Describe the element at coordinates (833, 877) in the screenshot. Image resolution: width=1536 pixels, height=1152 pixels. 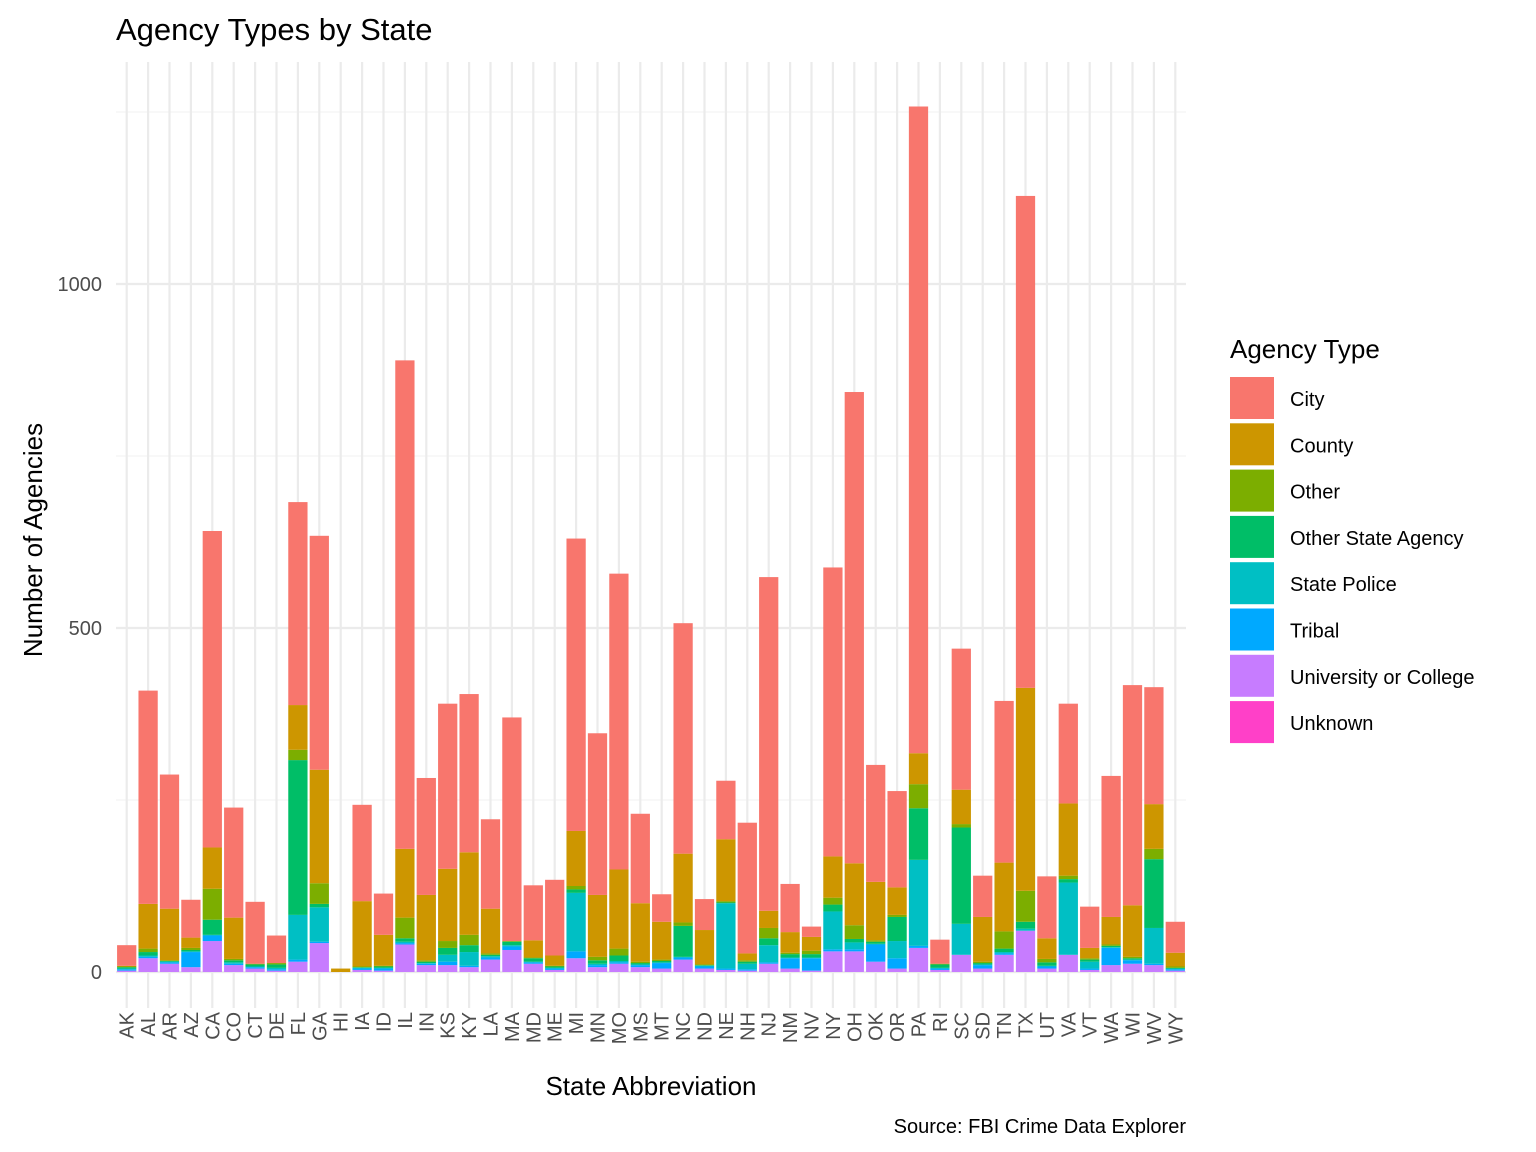
I see `bar-segment-ny-county` at that location.